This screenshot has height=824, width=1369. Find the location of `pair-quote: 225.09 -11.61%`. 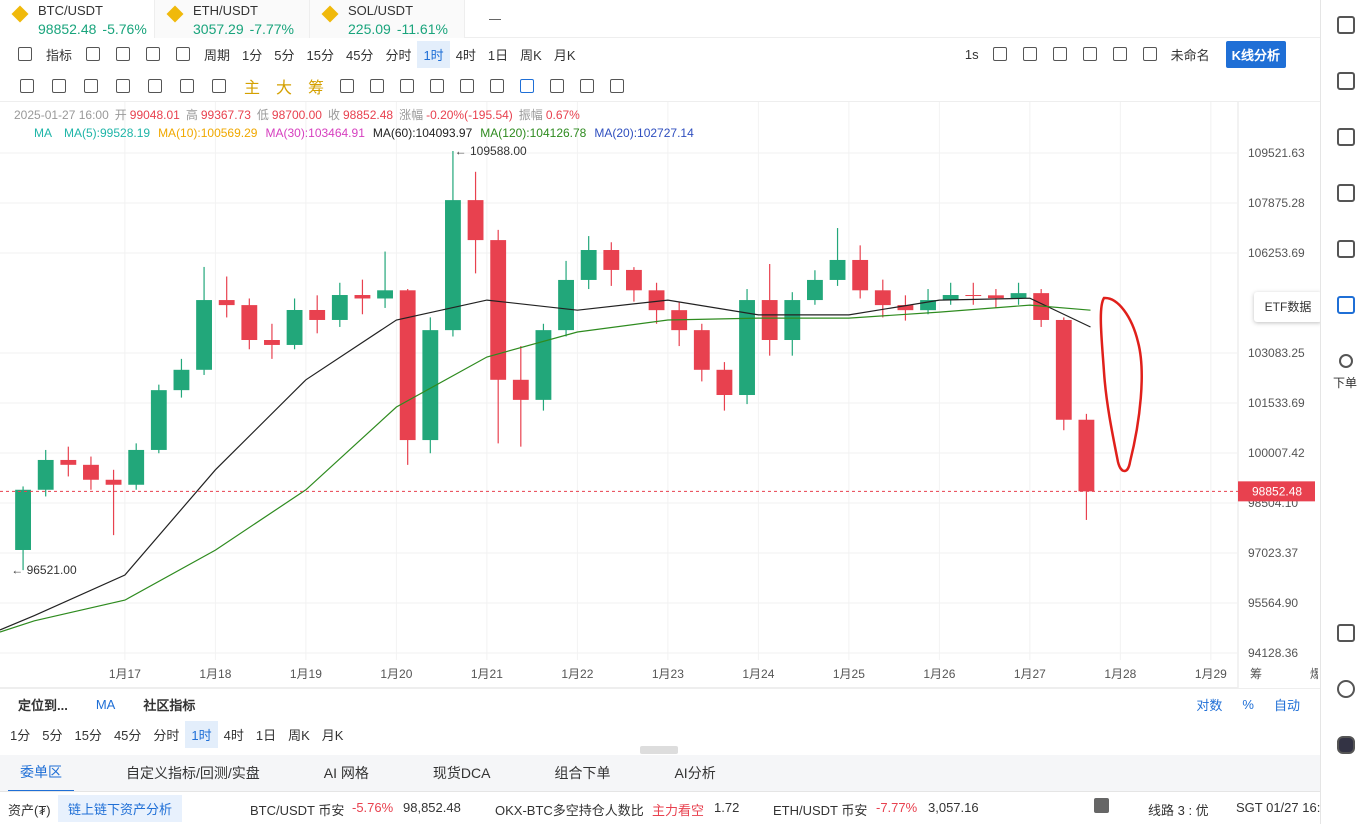

pair-quote: 225.09 -11.61% is located at coordinates (406, 29).